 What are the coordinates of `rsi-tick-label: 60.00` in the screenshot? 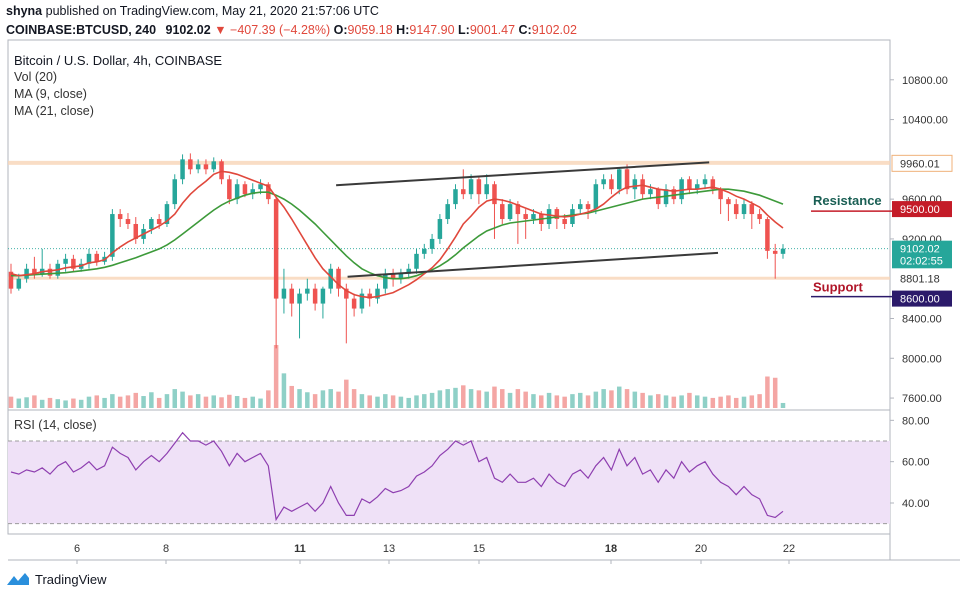 It's located at (916, 463).